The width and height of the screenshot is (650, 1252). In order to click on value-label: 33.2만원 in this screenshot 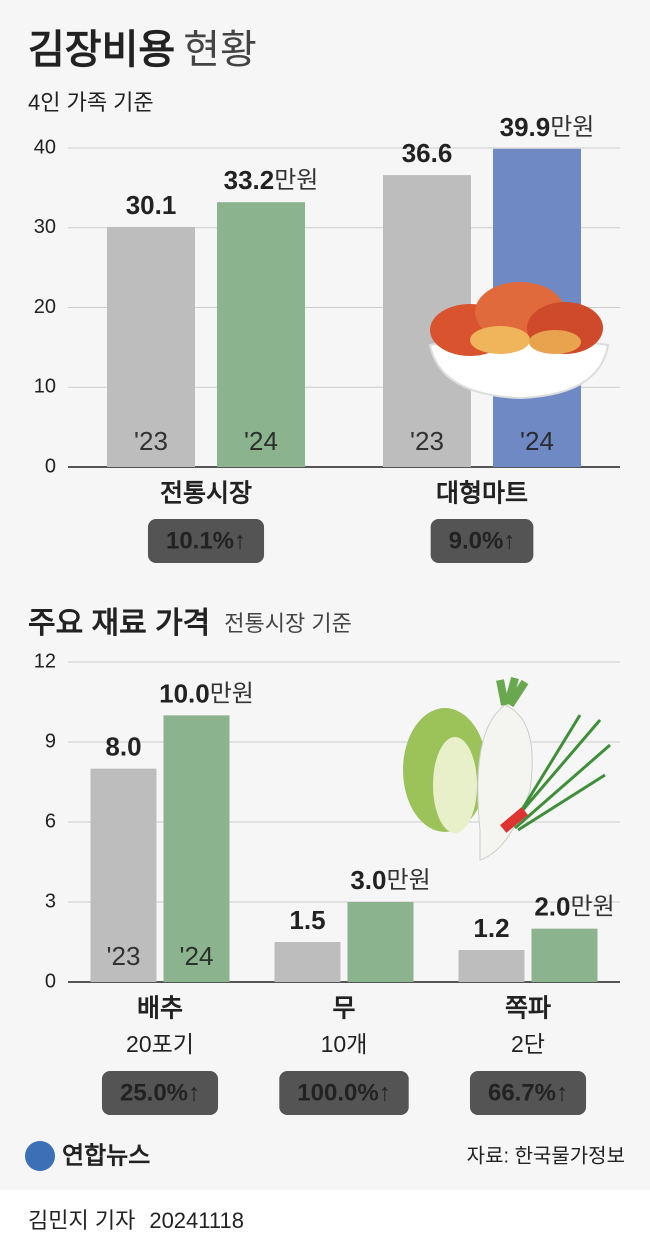, I will do `click(271, 180)`.